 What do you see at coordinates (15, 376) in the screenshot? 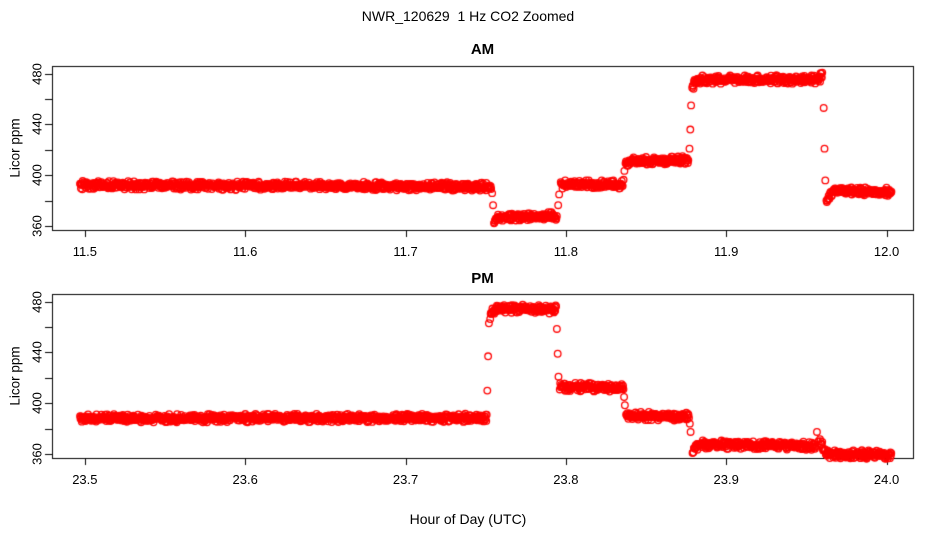
I see `pm-y-axis-label: Licor ppm` at bounding box center [15, 376].